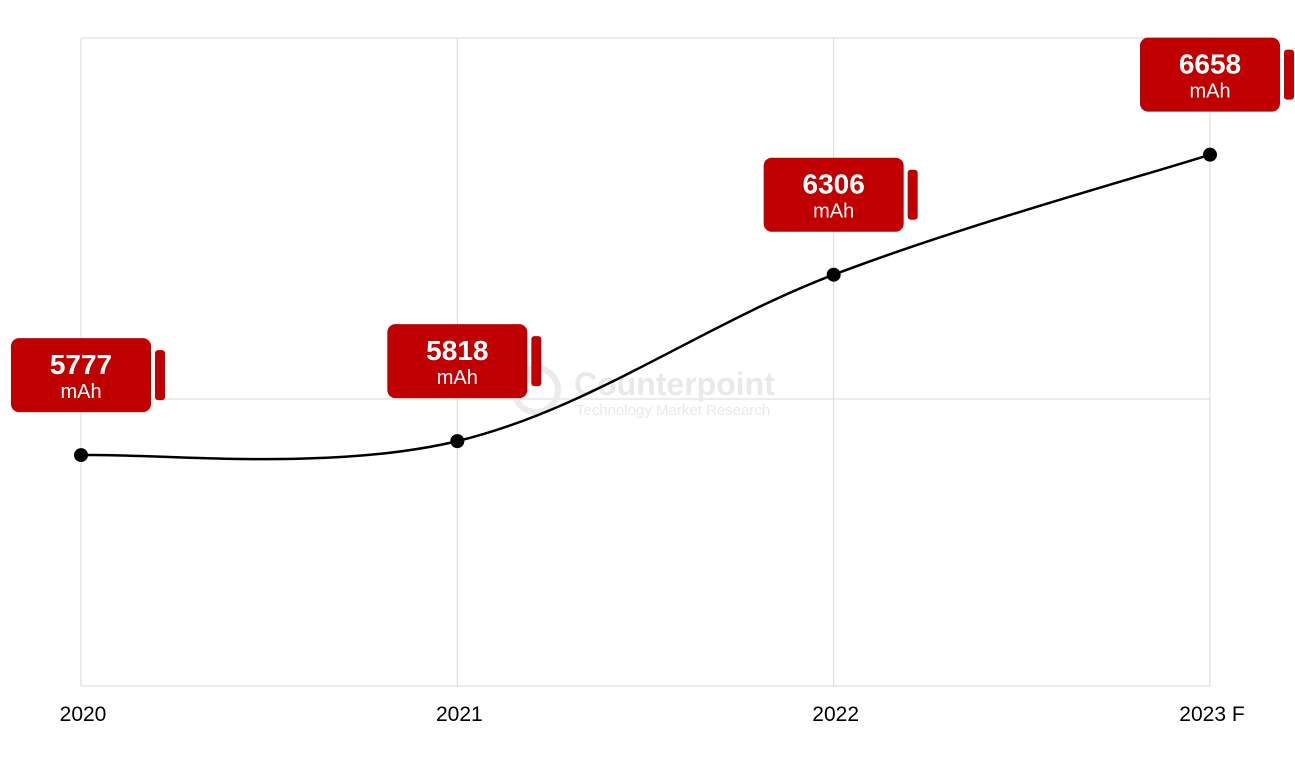 This screenshot has height=776, width=1295. I want to click on x-tick-label: 2022, so click(835, 714).